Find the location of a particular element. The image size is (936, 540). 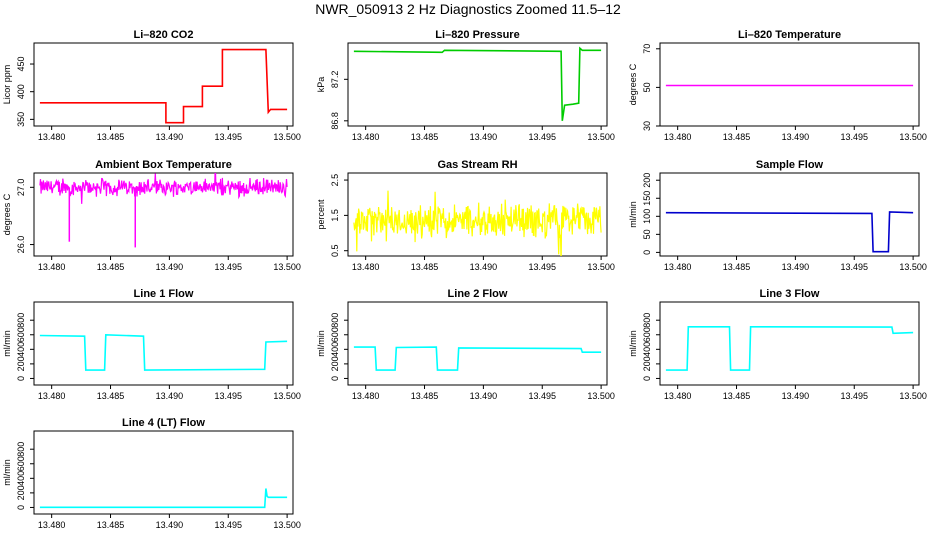

y-tick-label: 0.5 is located at coordinates (335, 250).